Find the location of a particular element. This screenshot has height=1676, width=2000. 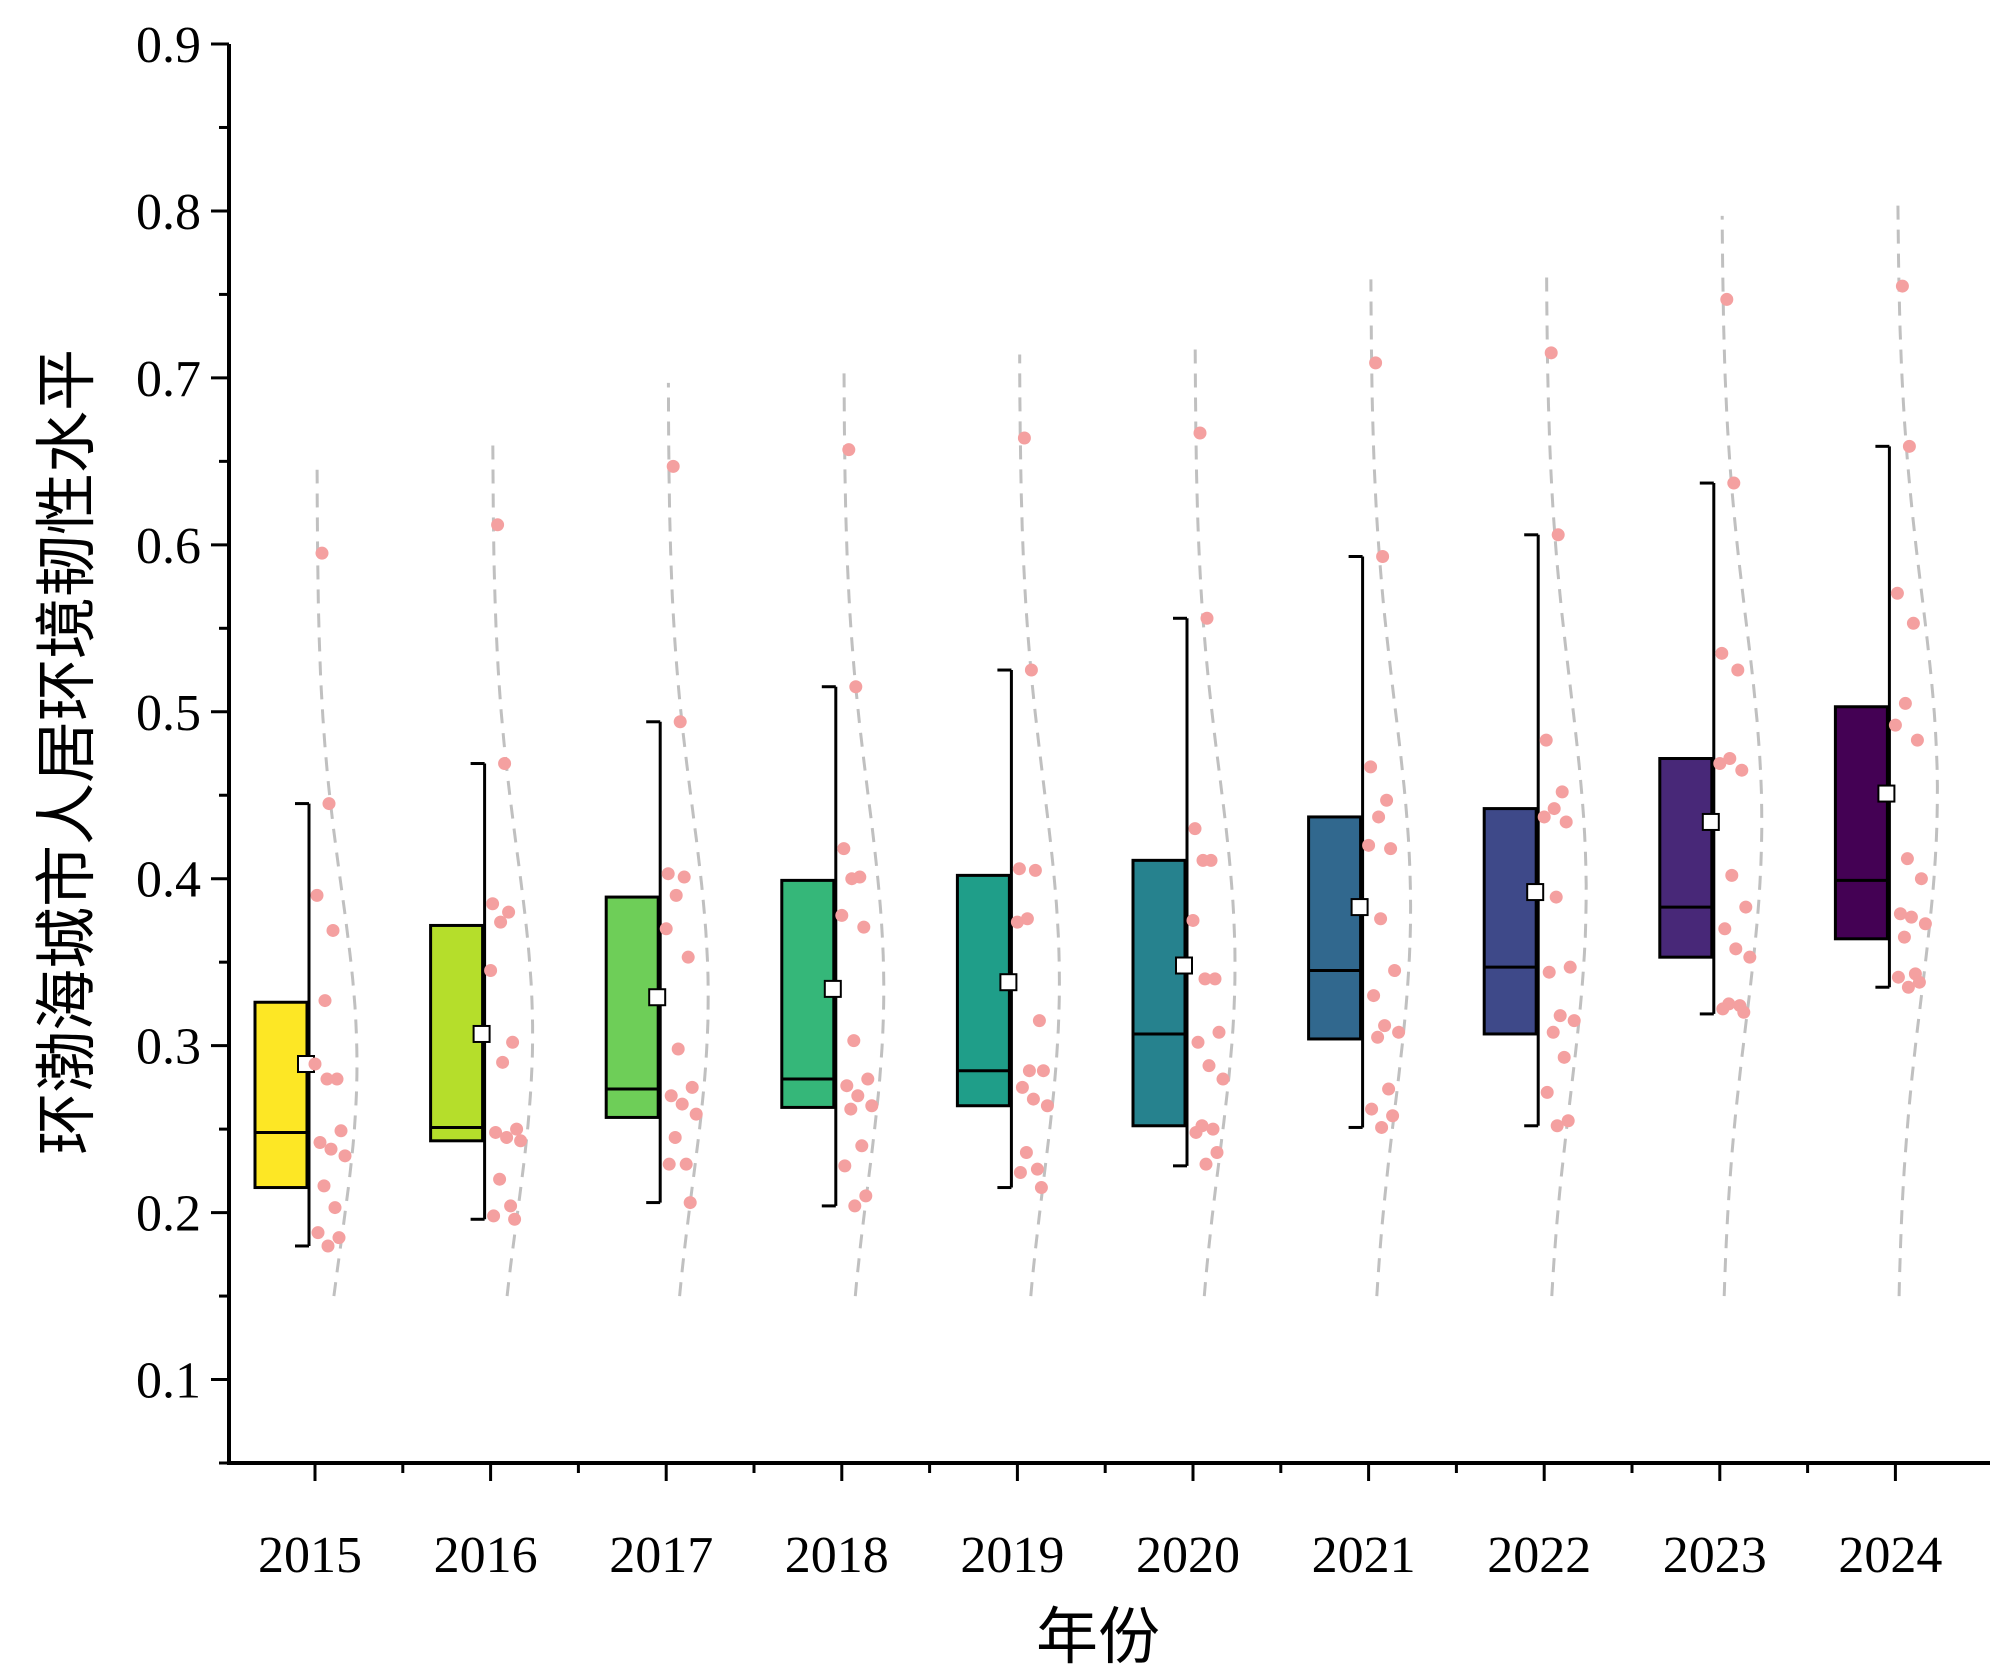

x-tick-label: 2016 is located at coordinates (486, 1555).